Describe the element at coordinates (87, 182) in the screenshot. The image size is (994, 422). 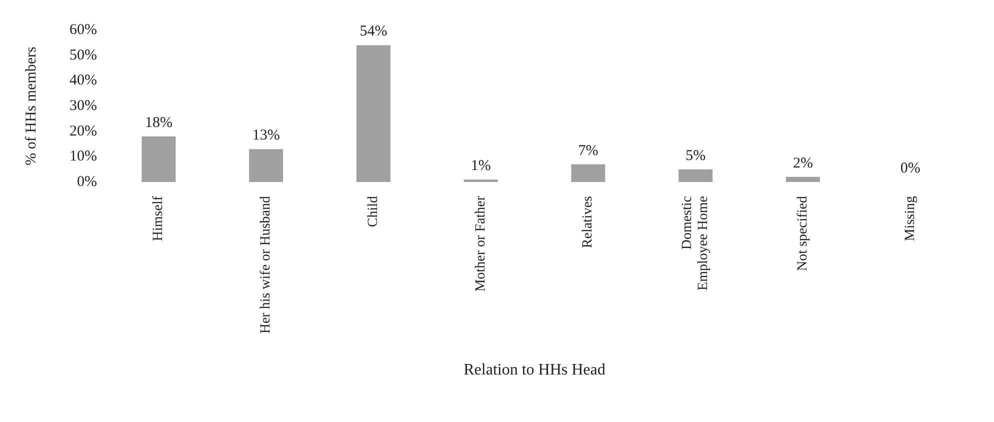
I see `y-tick-label: 0%` at that location.